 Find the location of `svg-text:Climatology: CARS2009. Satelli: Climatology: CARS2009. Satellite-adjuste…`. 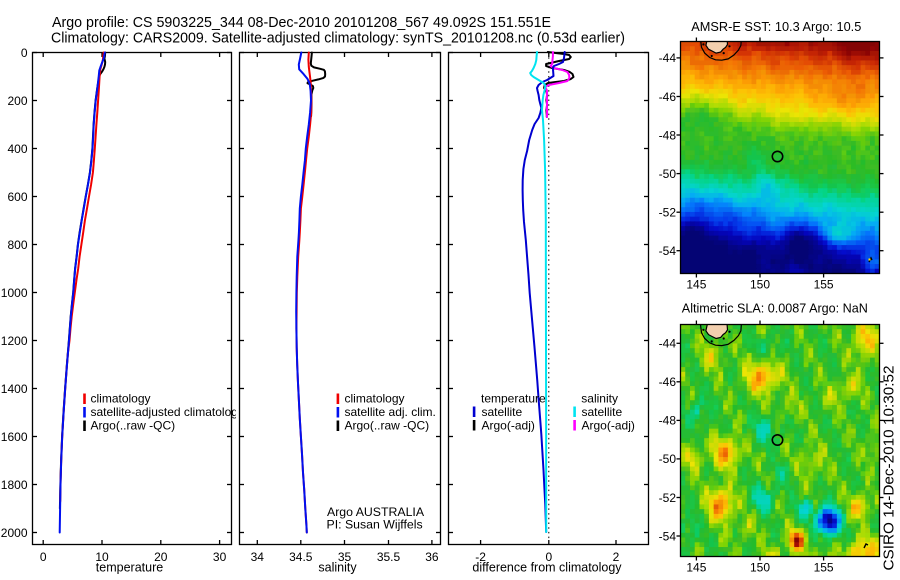

svg-text:Climatology: CARS2009. Satelli: Climatology: CARS2009. Satellite-adjuste… is located at coordinates (338, 38).